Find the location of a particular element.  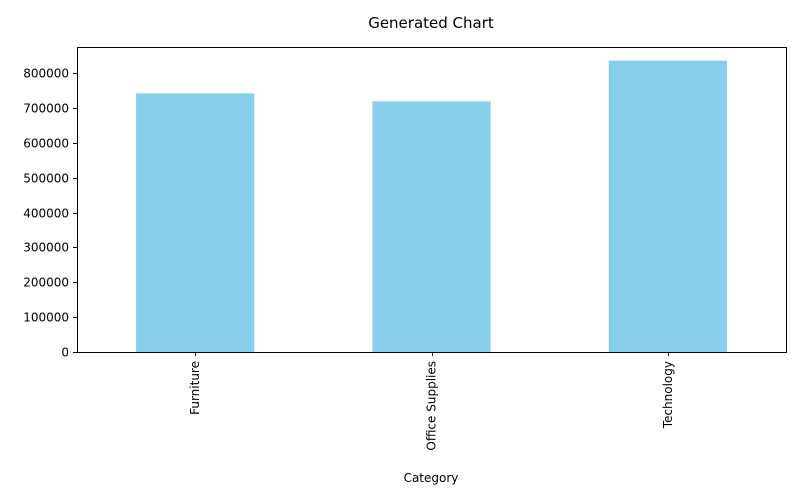

y-tick-label: 700000 is located at coordinates (46, 109).